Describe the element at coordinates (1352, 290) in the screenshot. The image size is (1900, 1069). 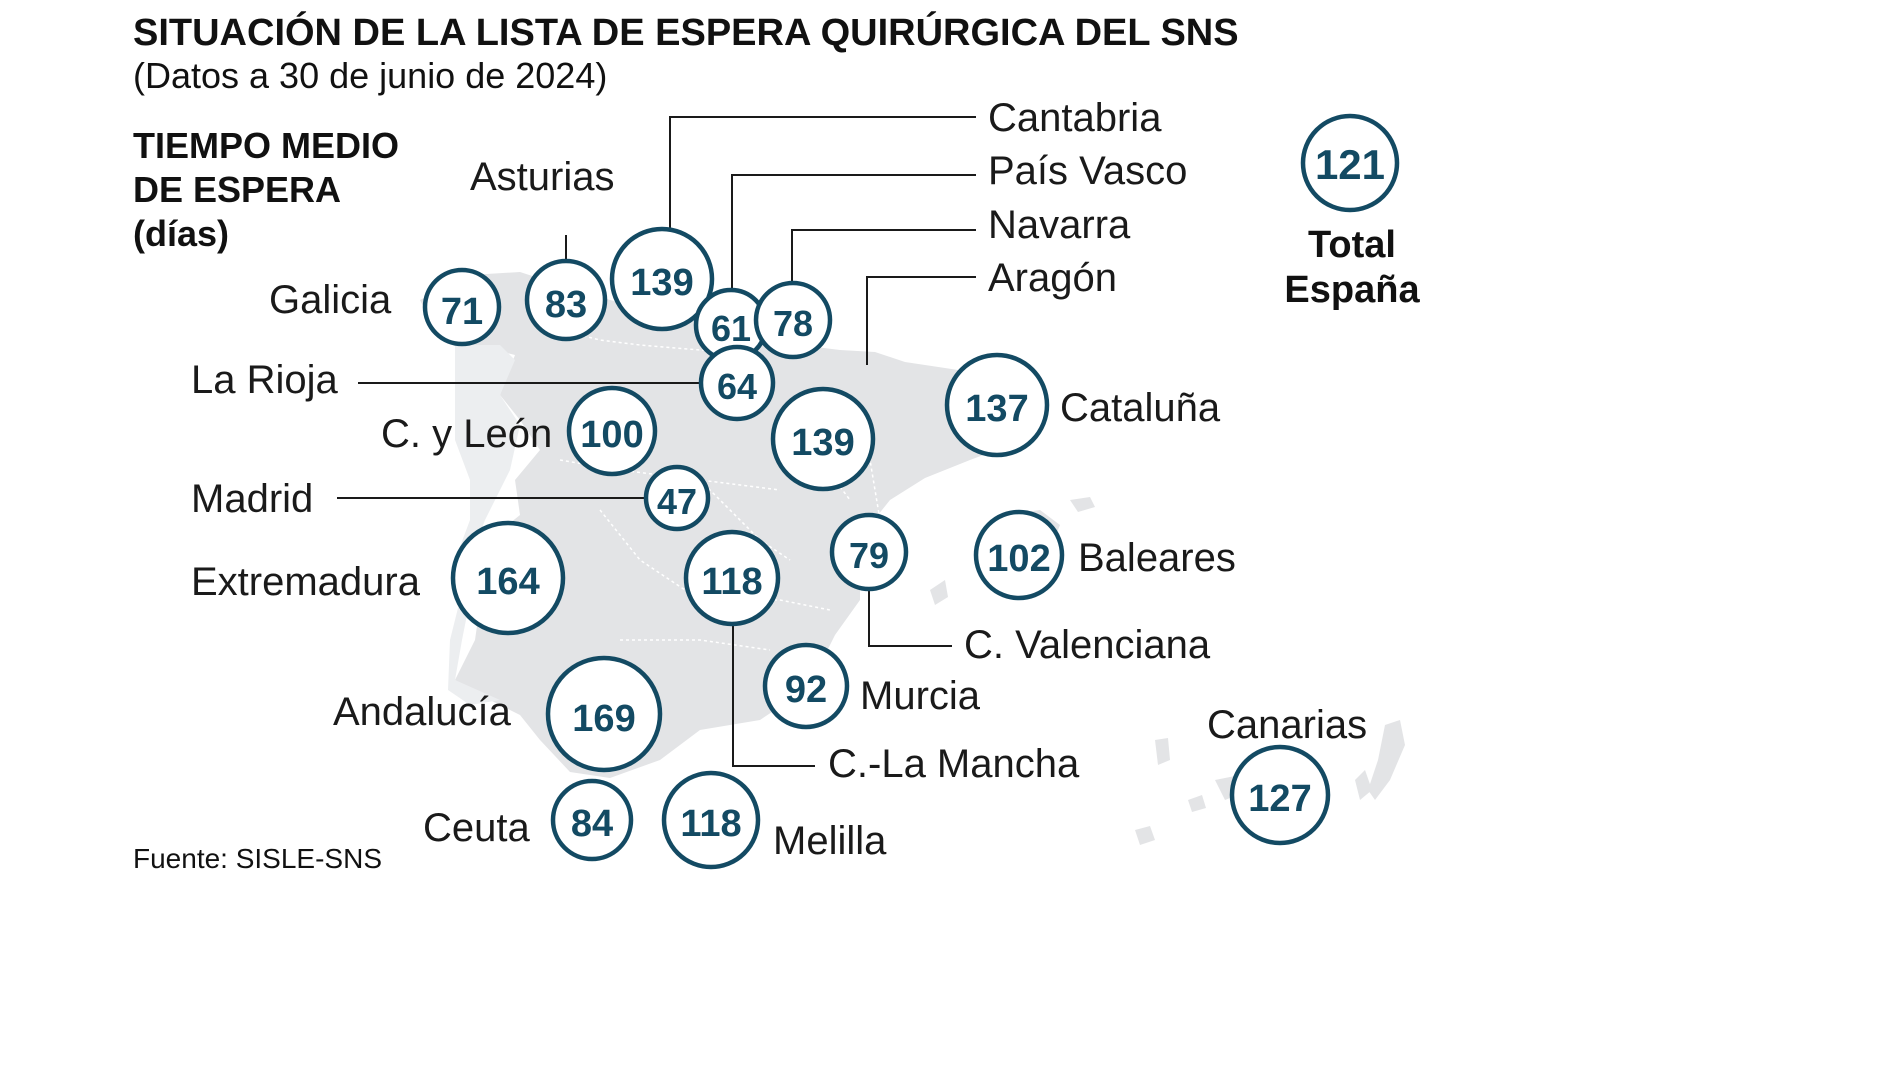
I see `total-label-2: España` at that location.